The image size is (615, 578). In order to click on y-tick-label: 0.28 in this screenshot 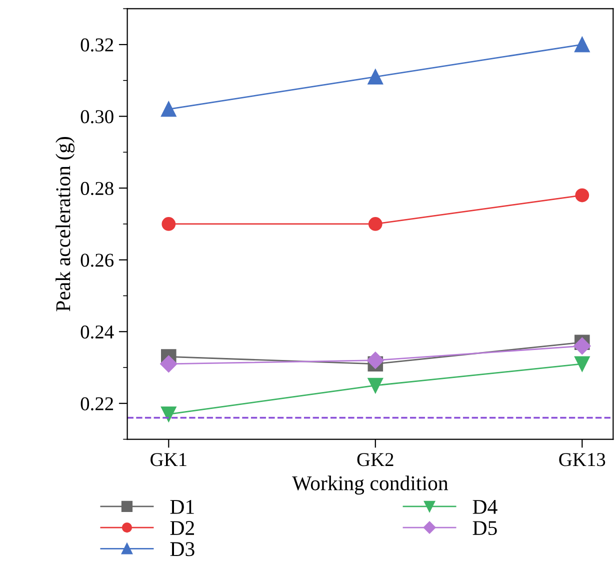, I will do `click(97, 189)`.